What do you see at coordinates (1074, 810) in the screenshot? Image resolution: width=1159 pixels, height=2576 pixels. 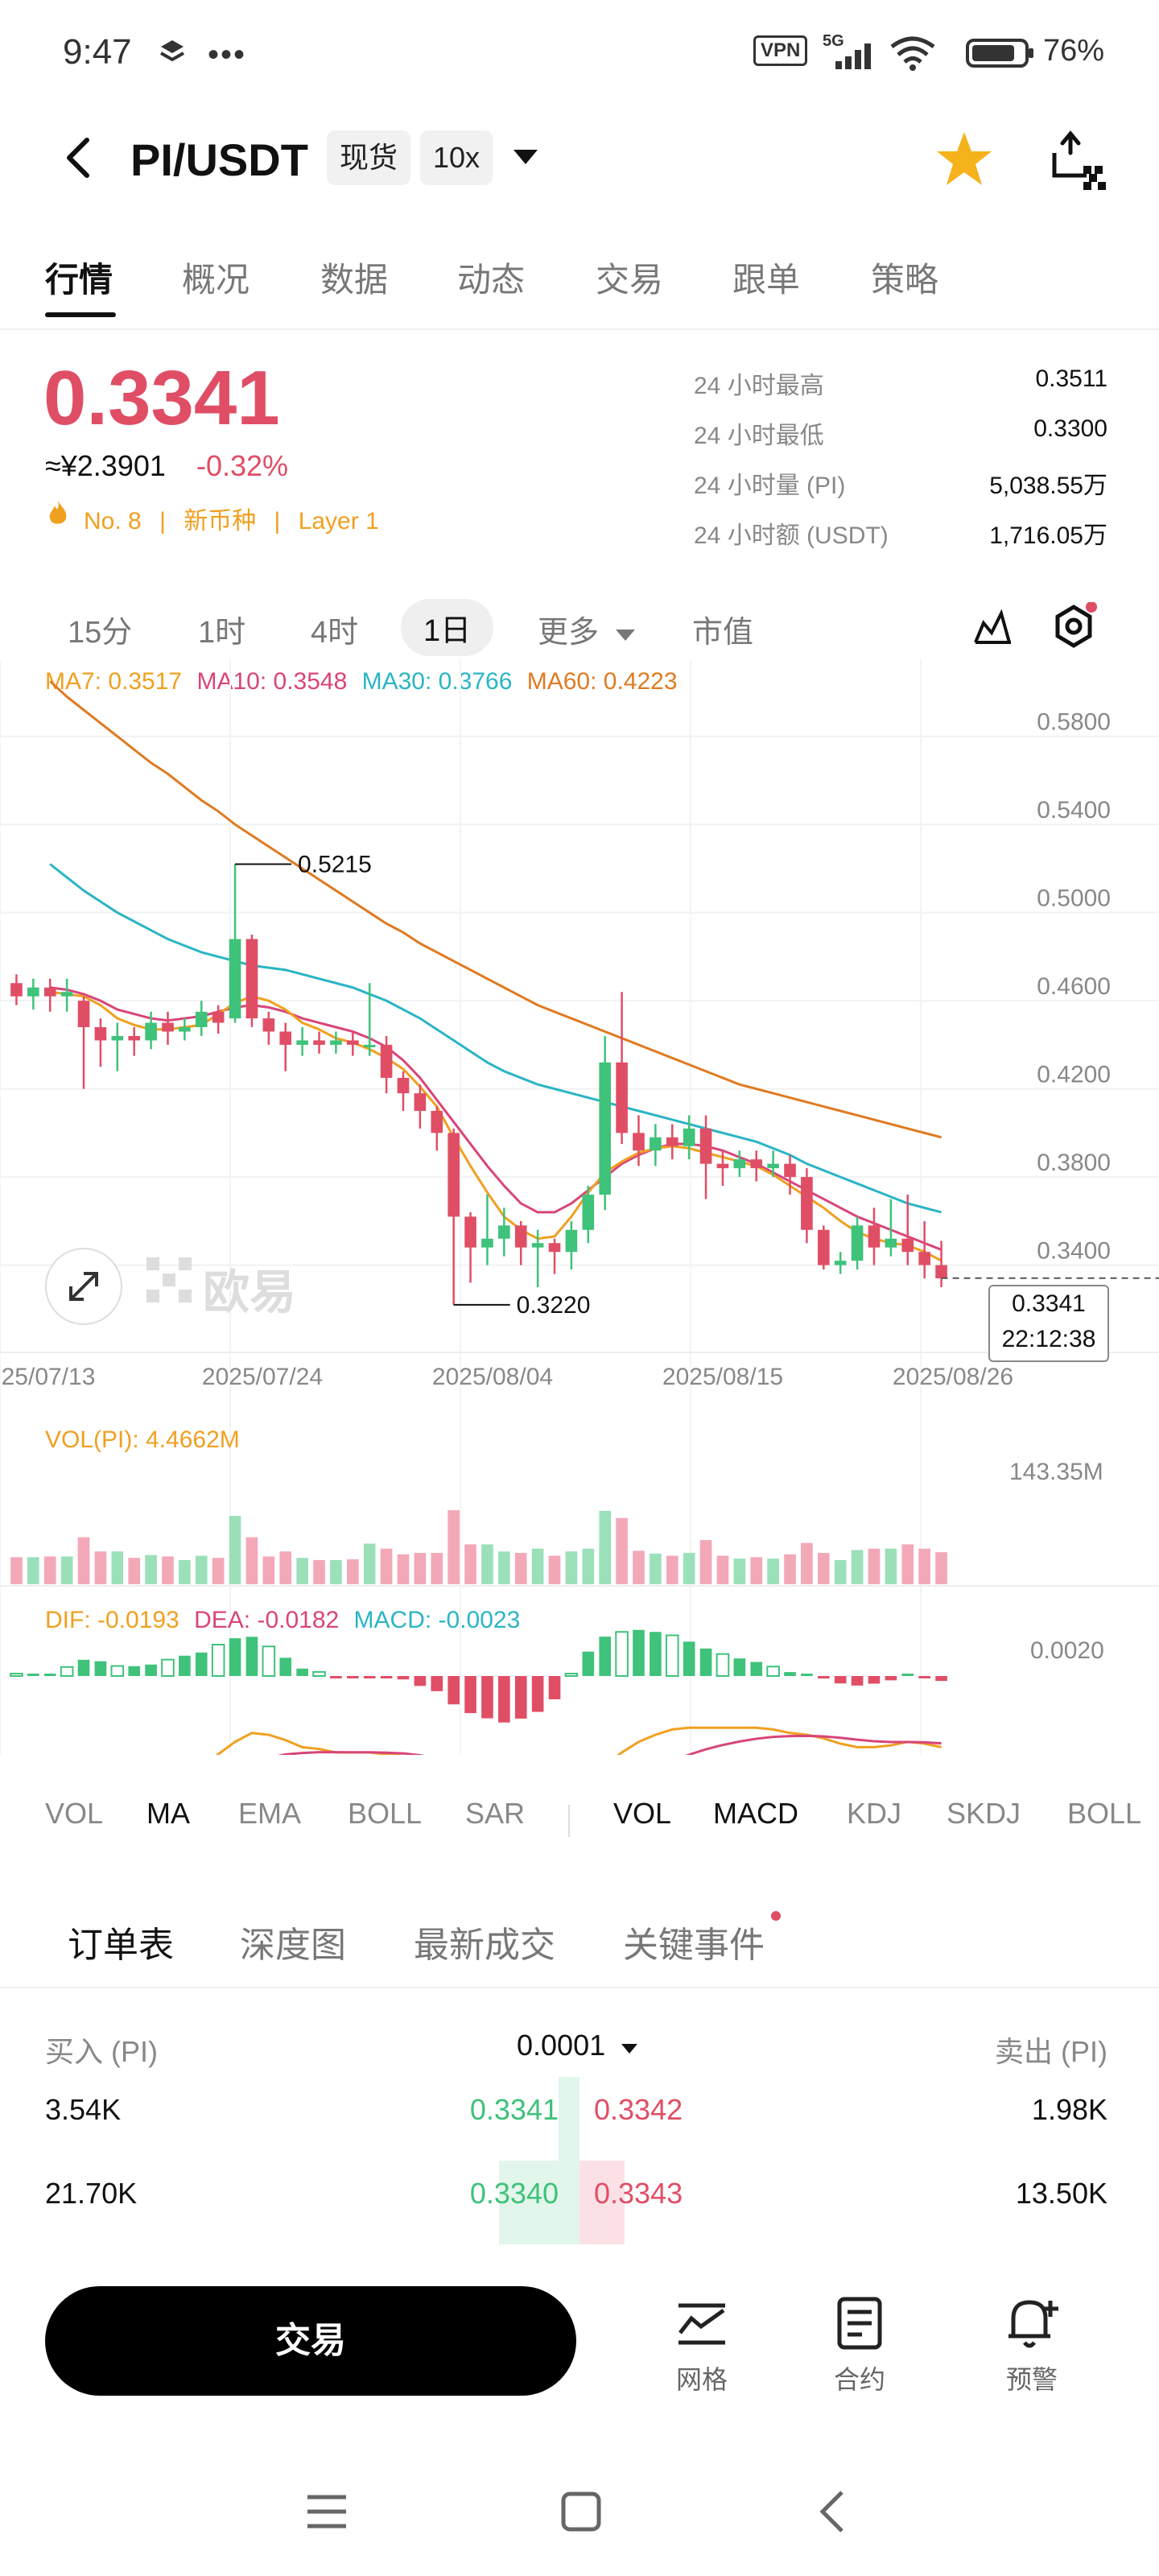 I see `y-tick-label: 0.5400` at bounding box center [1074, 810].